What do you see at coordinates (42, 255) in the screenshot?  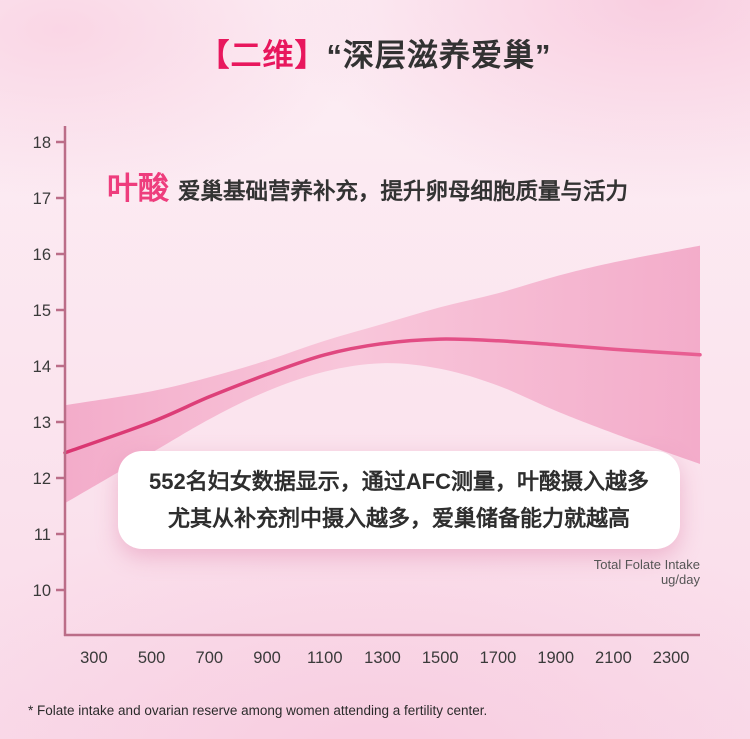 I see `y-tick-label: 16` at bounding box center [42, 255].